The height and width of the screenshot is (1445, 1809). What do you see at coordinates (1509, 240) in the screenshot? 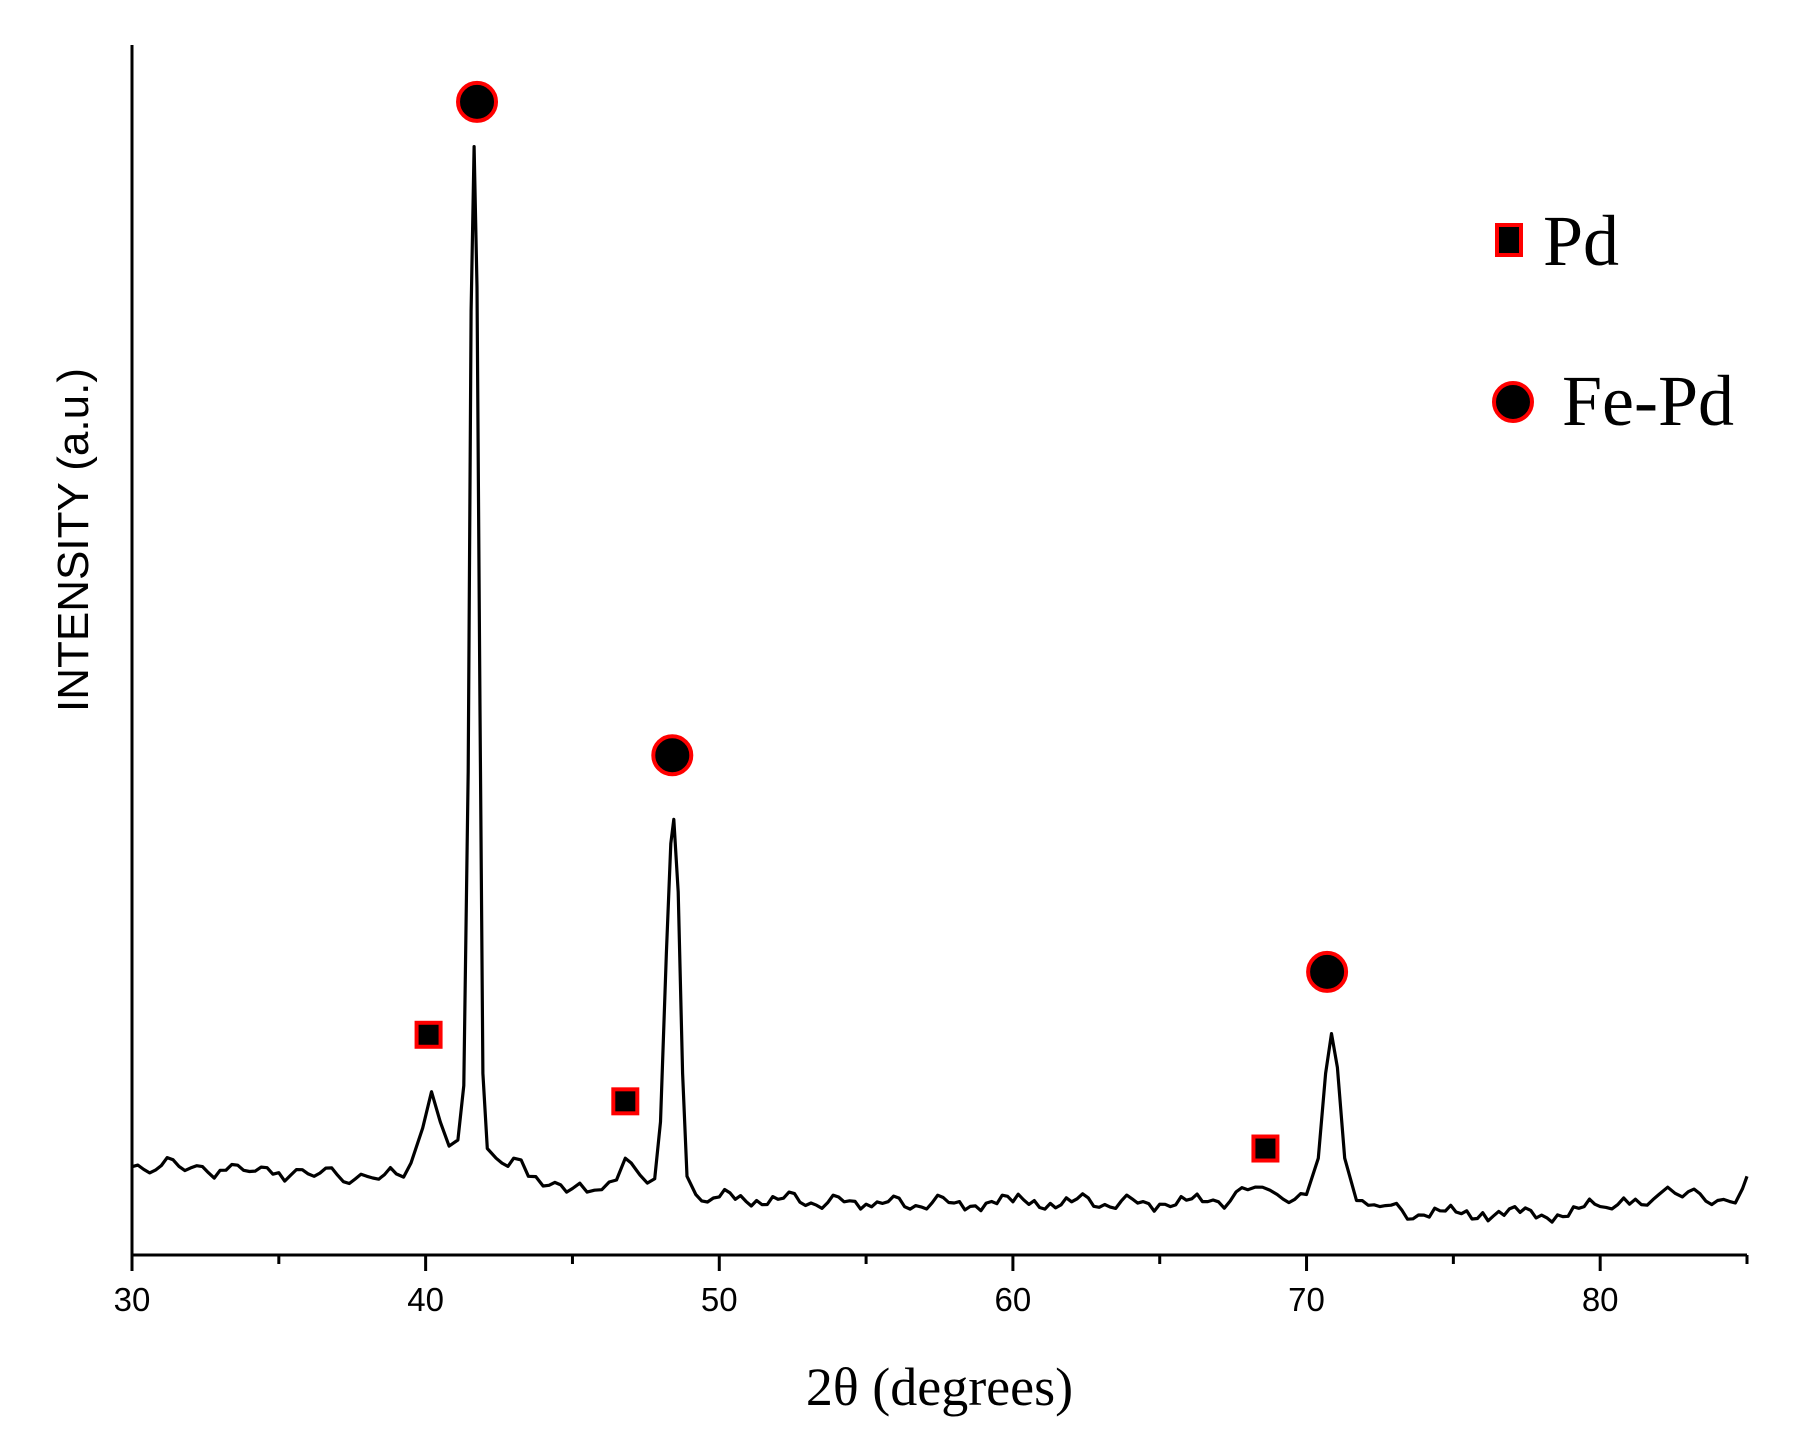
I see `legend-square-marker` at bounding box center [1509, 240].